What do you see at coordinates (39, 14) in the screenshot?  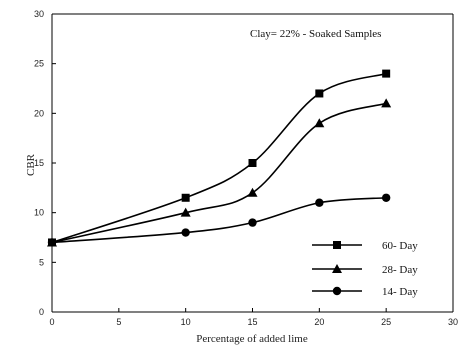 I see `y-tick-label: 30` at bounding box center [39, 14].